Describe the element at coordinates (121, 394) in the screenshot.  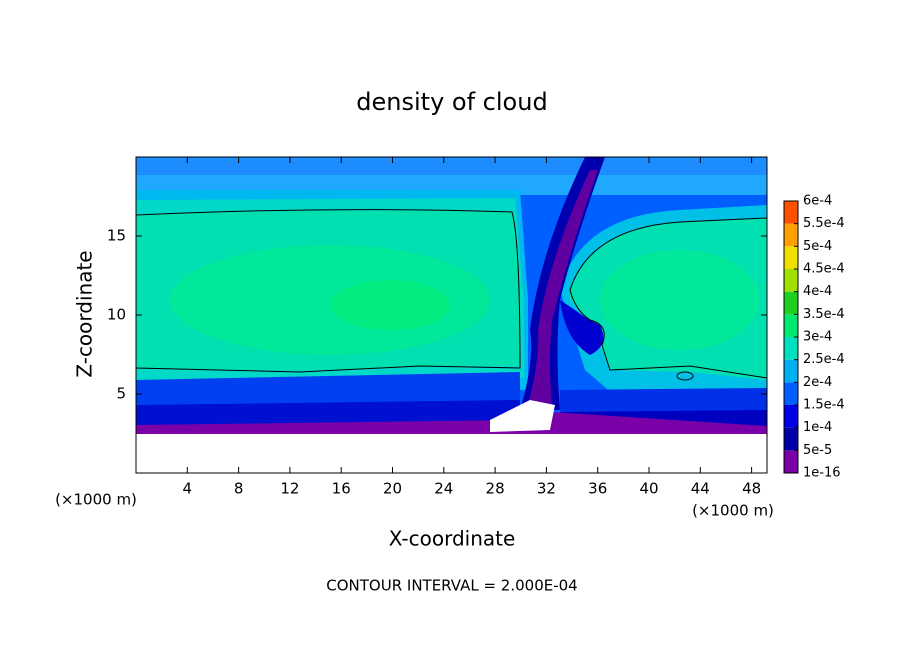
I see `y-tick-label: 5` at that location.